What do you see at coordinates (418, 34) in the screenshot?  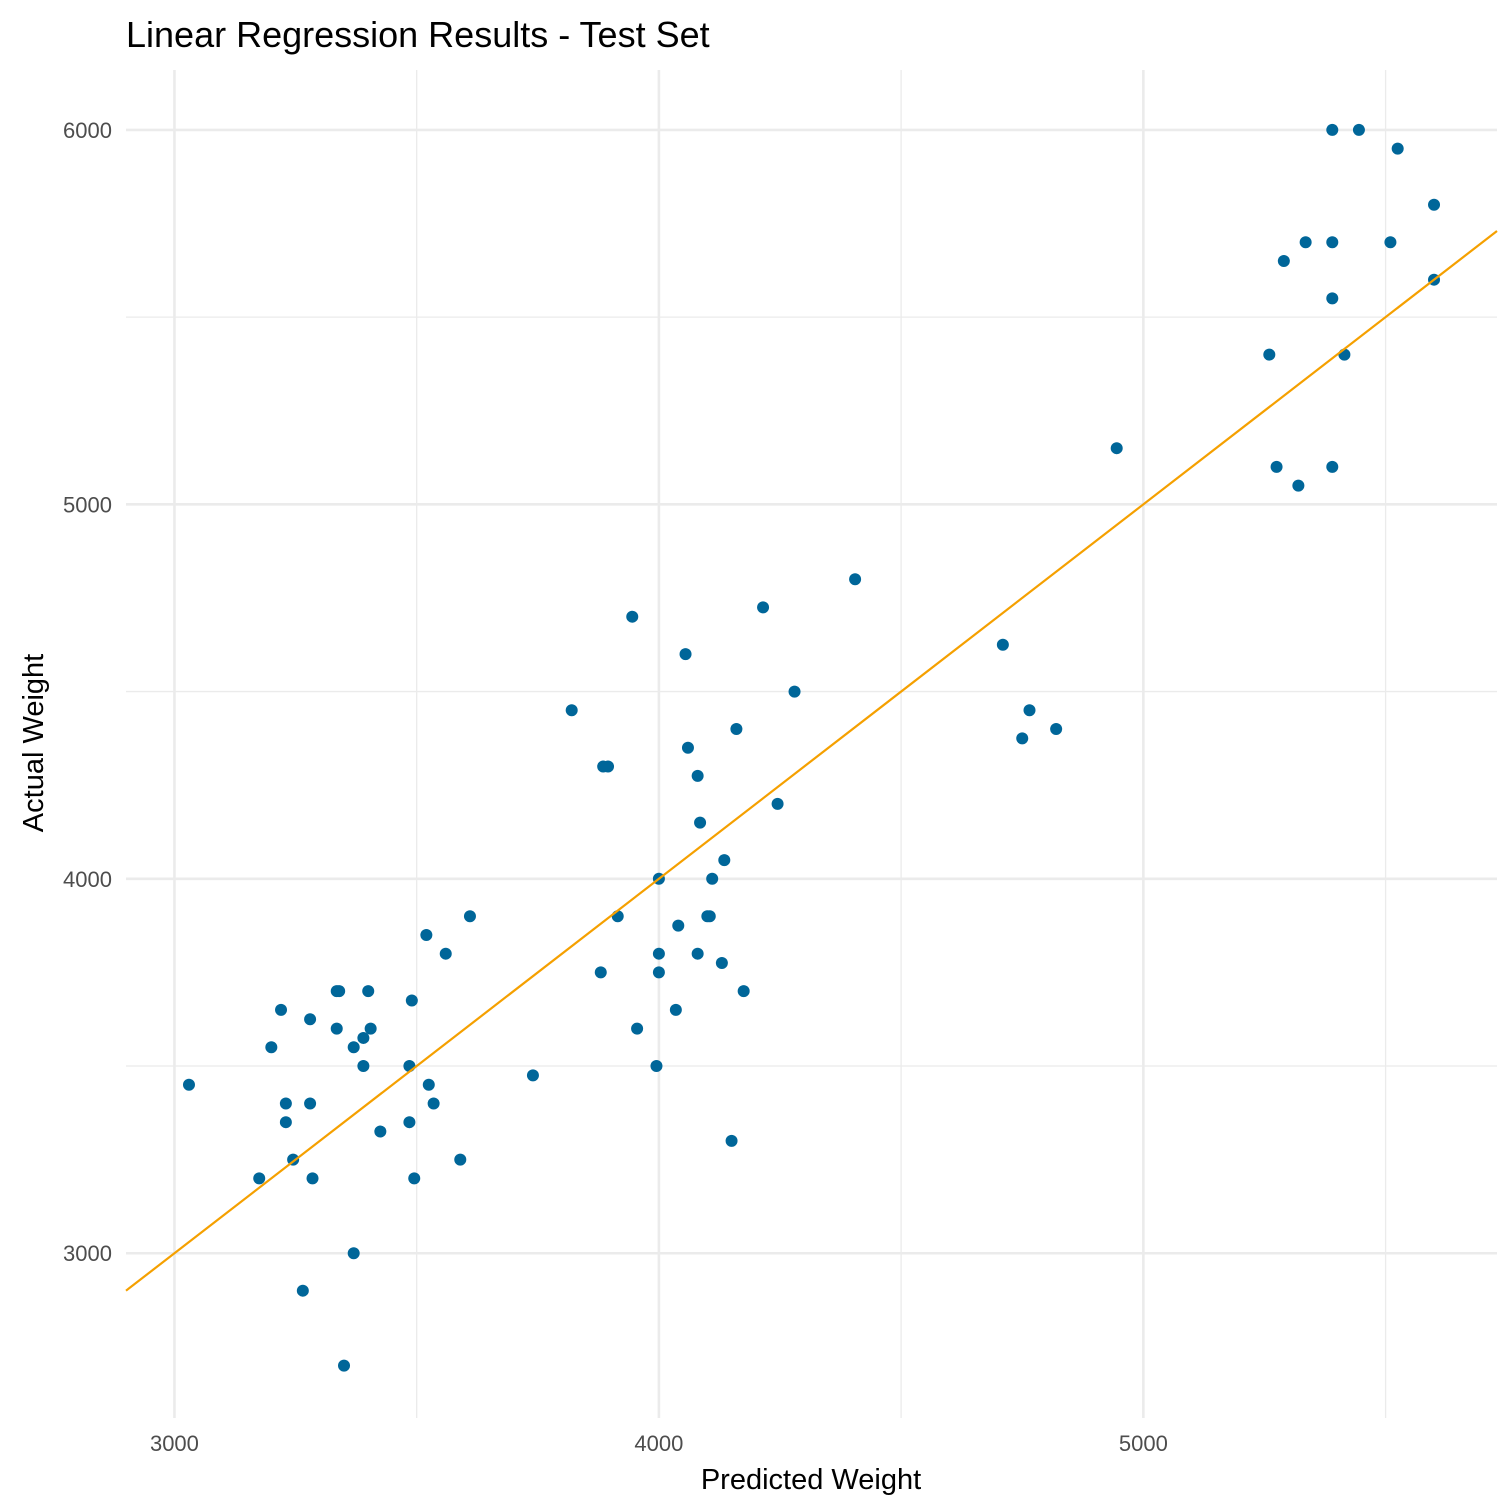 I see `chart-title: Linear Regression Results - Test Set` at bounding box center [418, 34].